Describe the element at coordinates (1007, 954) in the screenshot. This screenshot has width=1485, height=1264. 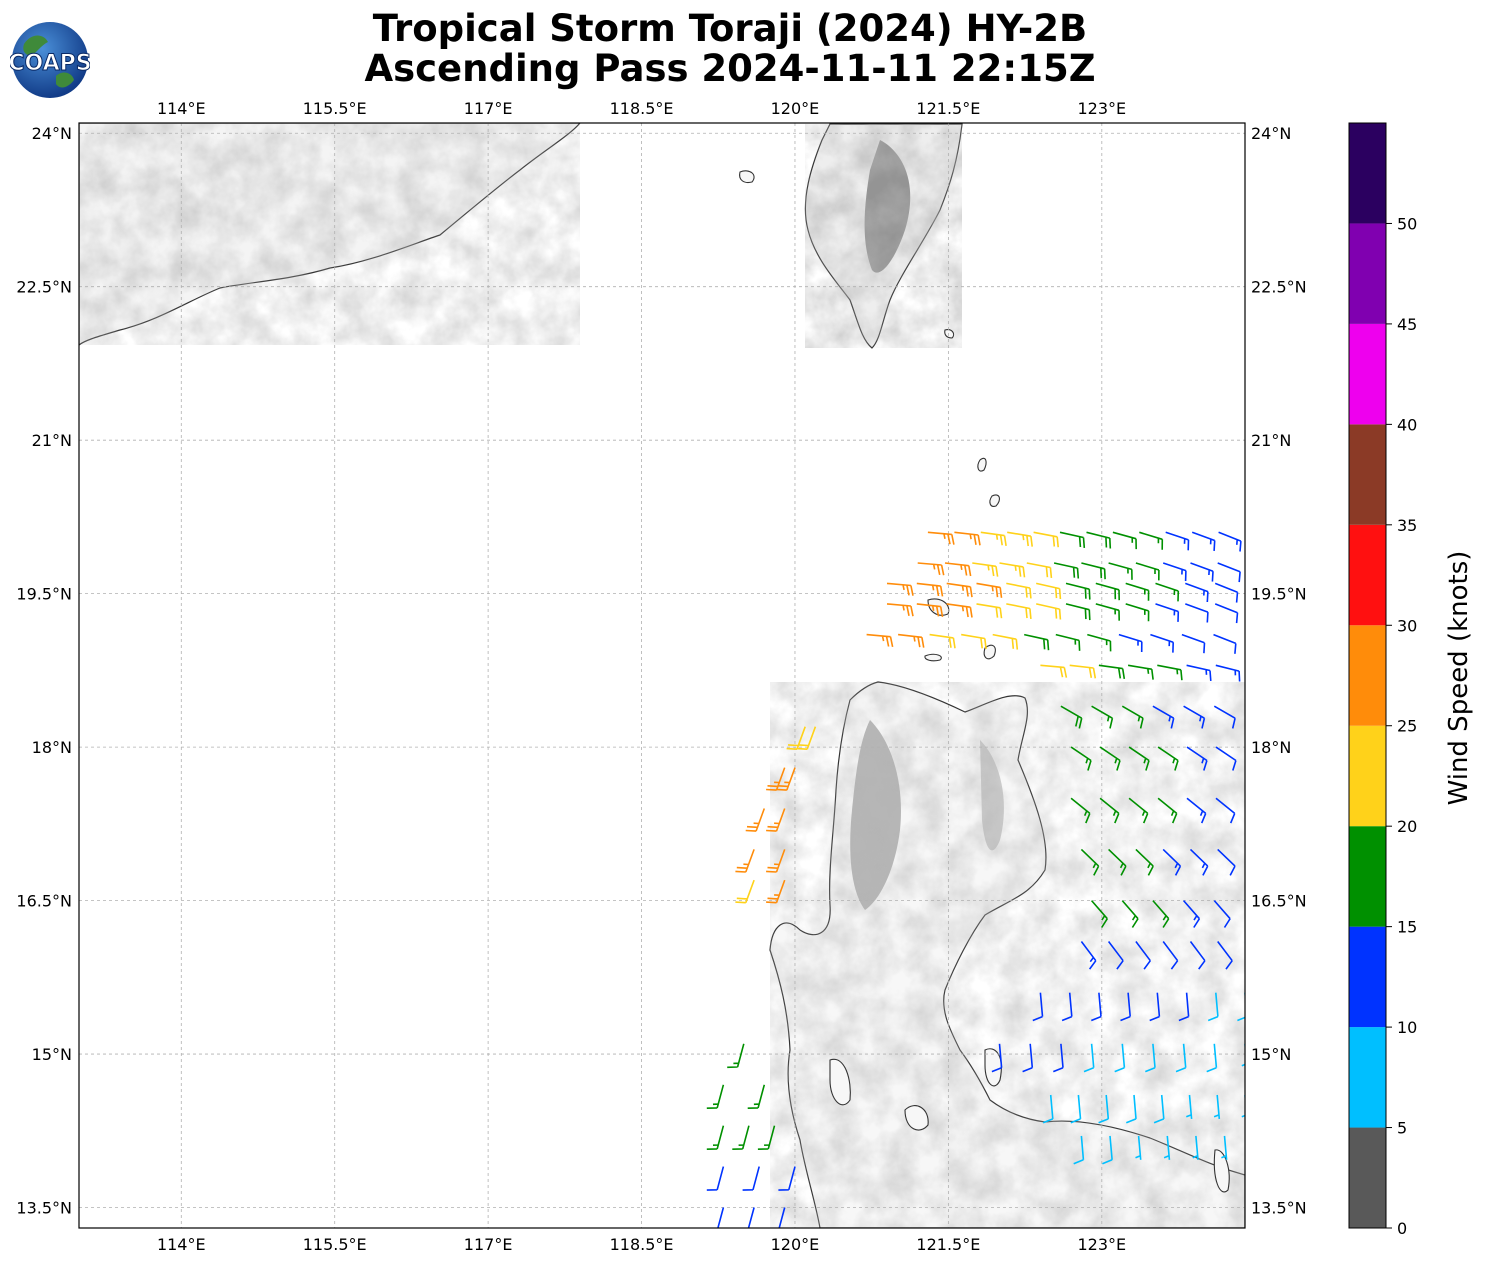
I see `luzon-land` at that location.